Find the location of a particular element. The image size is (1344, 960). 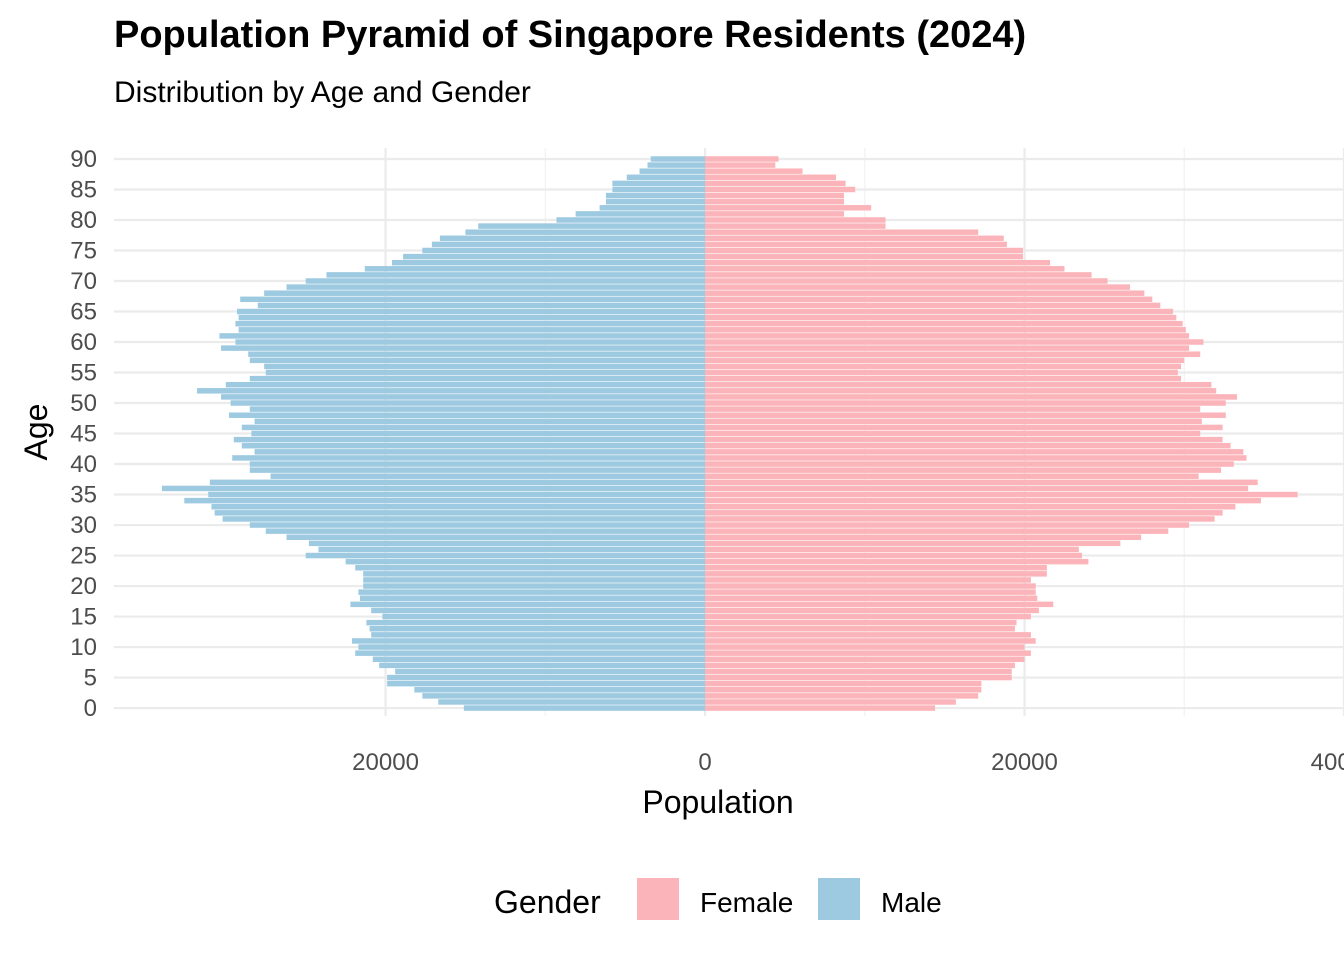

y-tick-label: 65 is located at coordinates (83, 312).